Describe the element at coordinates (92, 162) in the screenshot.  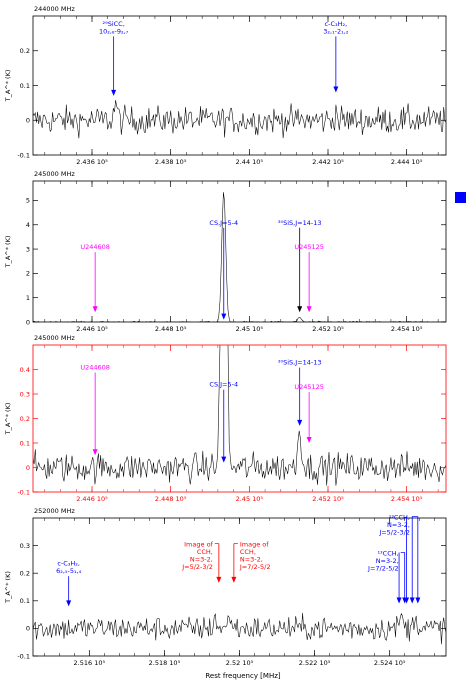
I see `x-tick-label: 2.436 10⁵` at that location.